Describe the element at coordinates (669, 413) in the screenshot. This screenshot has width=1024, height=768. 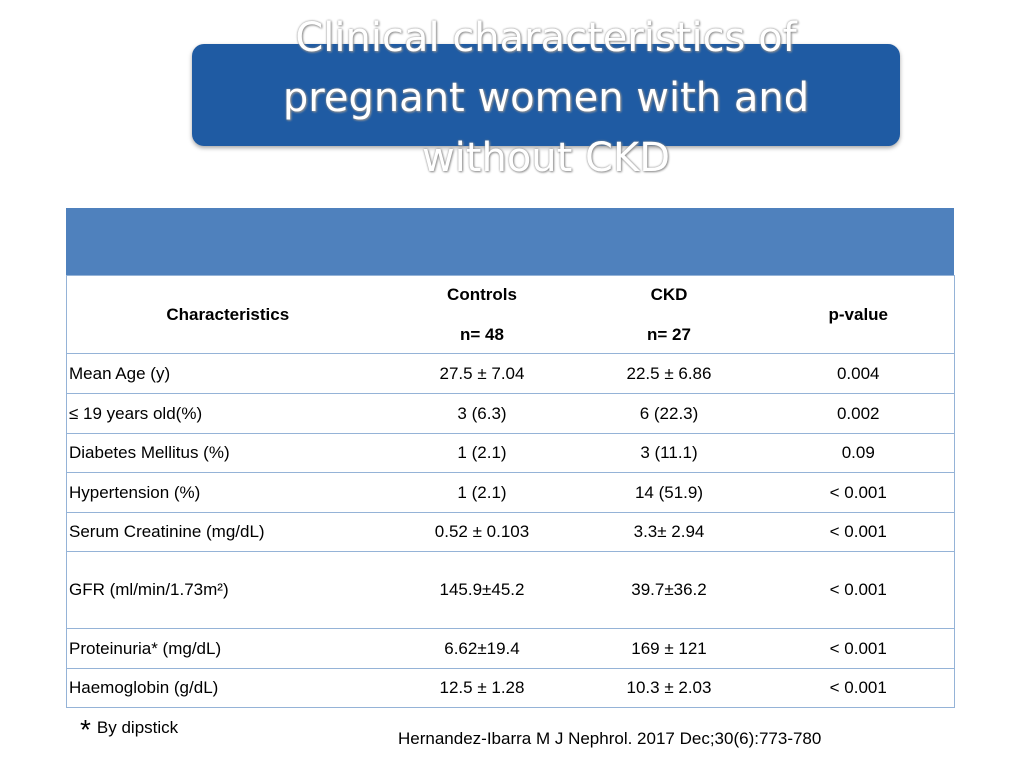
I see `table-cell: 6 (22.3)` at that location.